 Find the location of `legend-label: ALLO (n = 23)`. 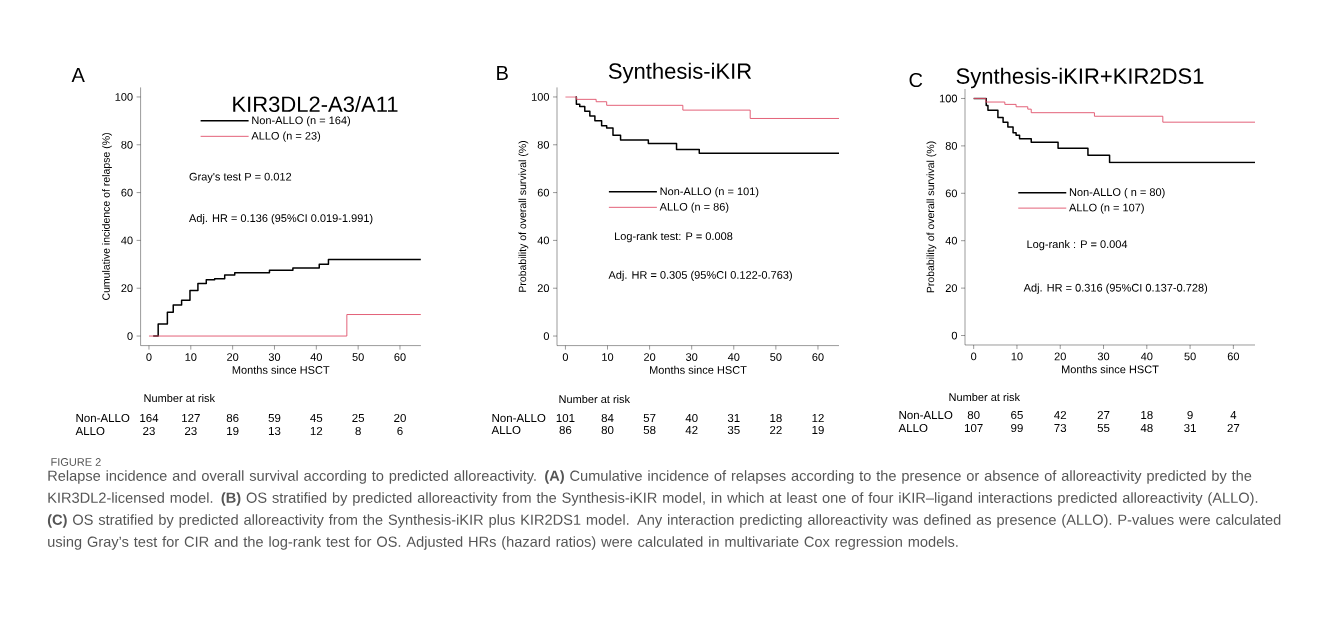

legend-label: ALLO (n = 23) is located at coordinates (286, 136).